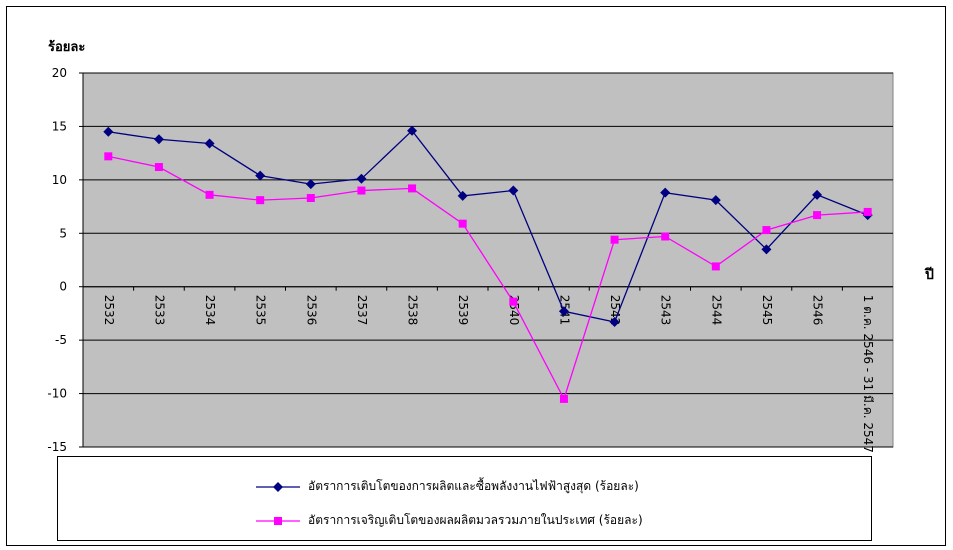 The width and height of the screenshot is (953, 550). What do you see at coordinates (57, 394) in the screenshot?
I see `y-tick-label: -10` at bounding box center [57, 394].